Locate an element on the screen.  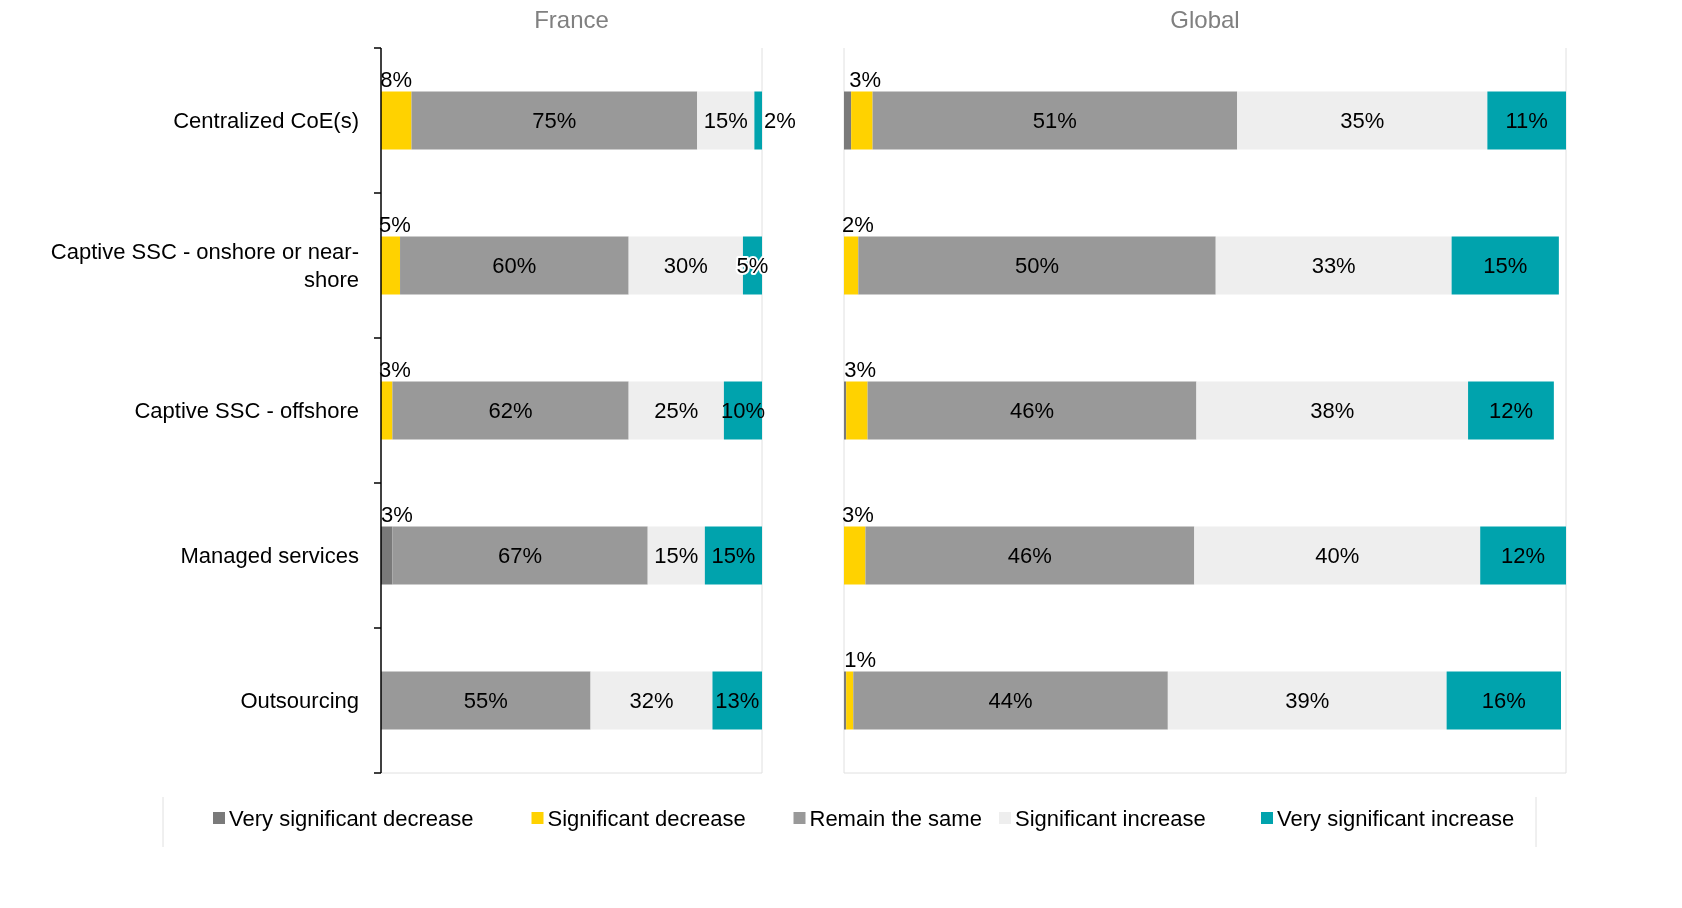
y-tick-label: Captive SSC - onshore or near-shore is located at coordinates (204, 266).